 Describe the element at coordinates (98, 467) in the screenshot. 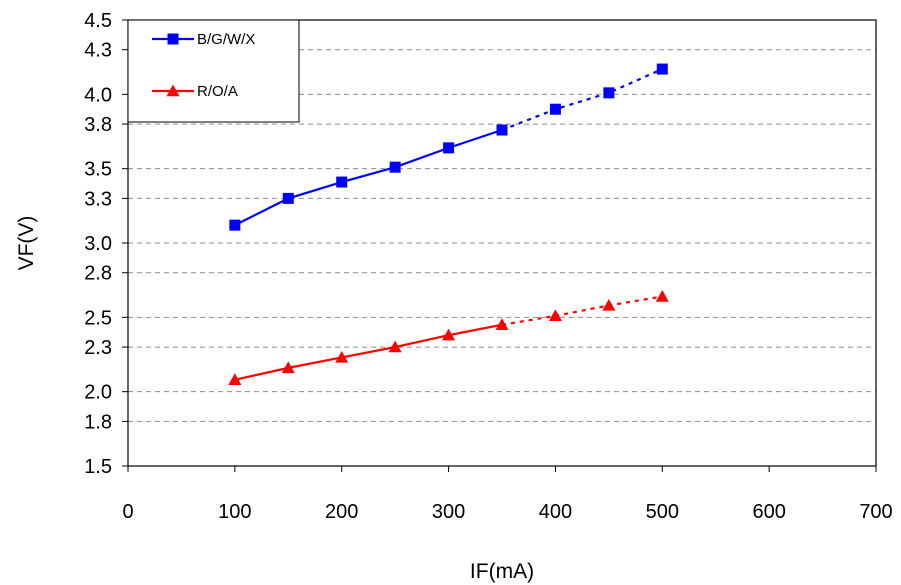

I see `y-tick-label: 1.5` at that location.